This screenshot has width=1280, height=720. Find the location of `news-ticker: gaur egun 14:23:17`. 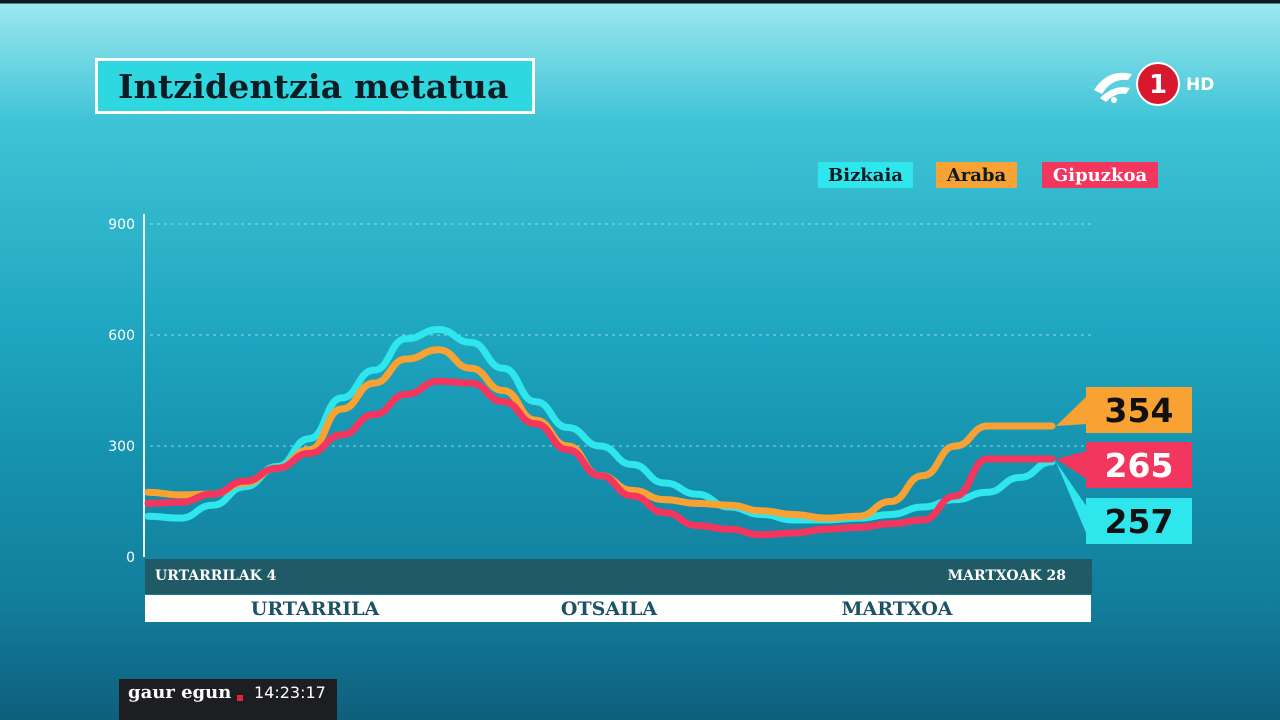

news-ticker: gaur egun 14:23:17 is located at coordinates (228, 699).